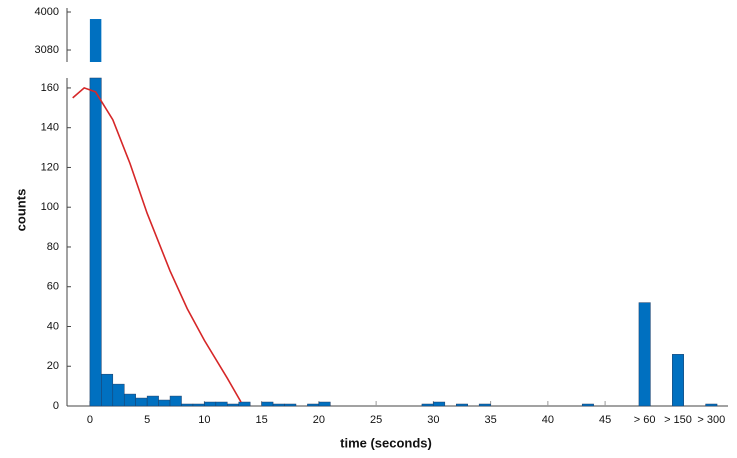 Image resolution: width=737 pixels, height=458 pixels. What do you see at coordinates (53, 247) in the screenshot?
I see `y-tick-label: 80` at bounding box center [53, 247].